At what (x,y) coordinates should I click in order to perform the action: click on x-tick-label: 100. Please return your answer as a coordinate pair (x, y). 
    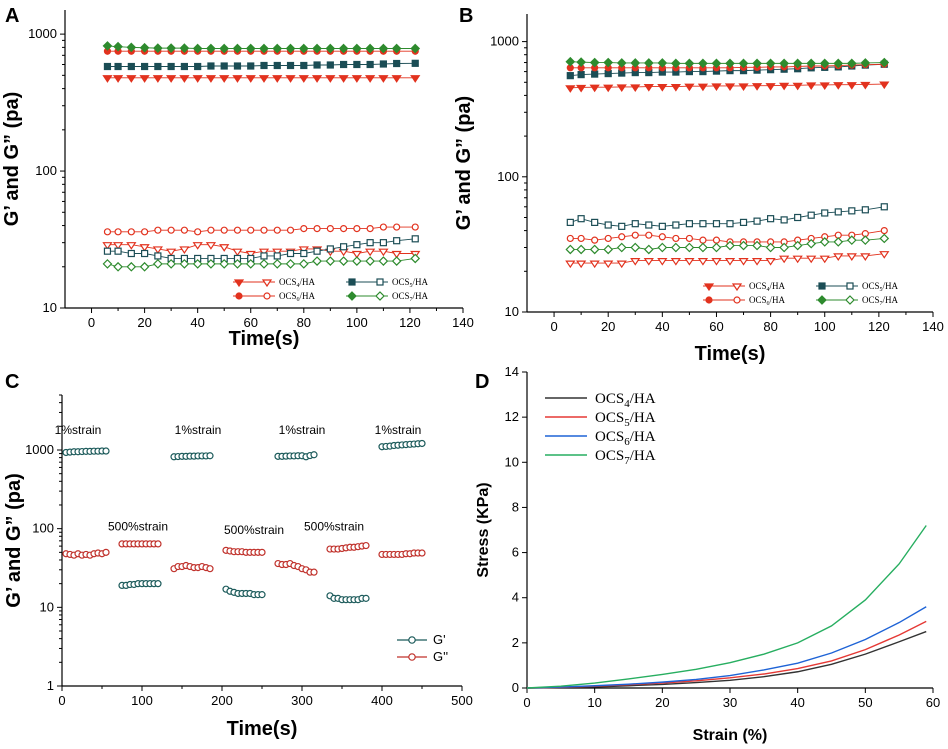
    Looking at the image, I should click on (142, 700).